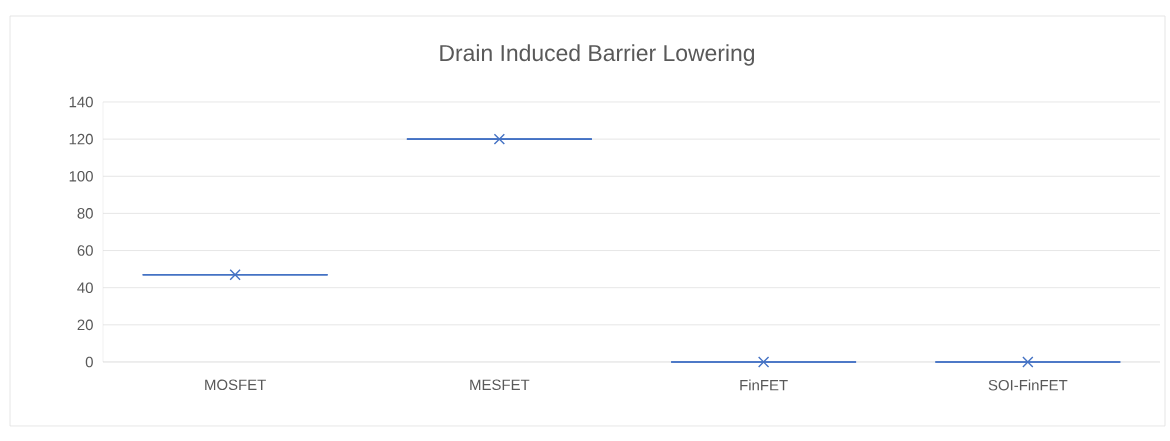 The image size is (1170, 441). I want to click on x-tick-label: MESFET, so click(500, 385).